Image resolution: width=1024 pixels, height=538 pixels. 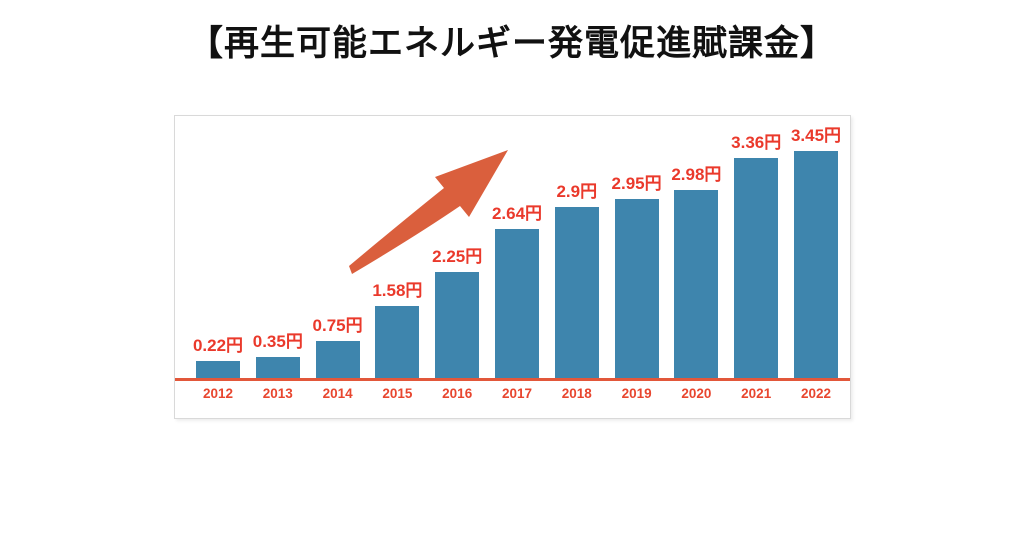 What do you see at coordinates (576, 393) in the screenshot?
I see `x-tick-label: 2018` at bounding box center [576, 393].